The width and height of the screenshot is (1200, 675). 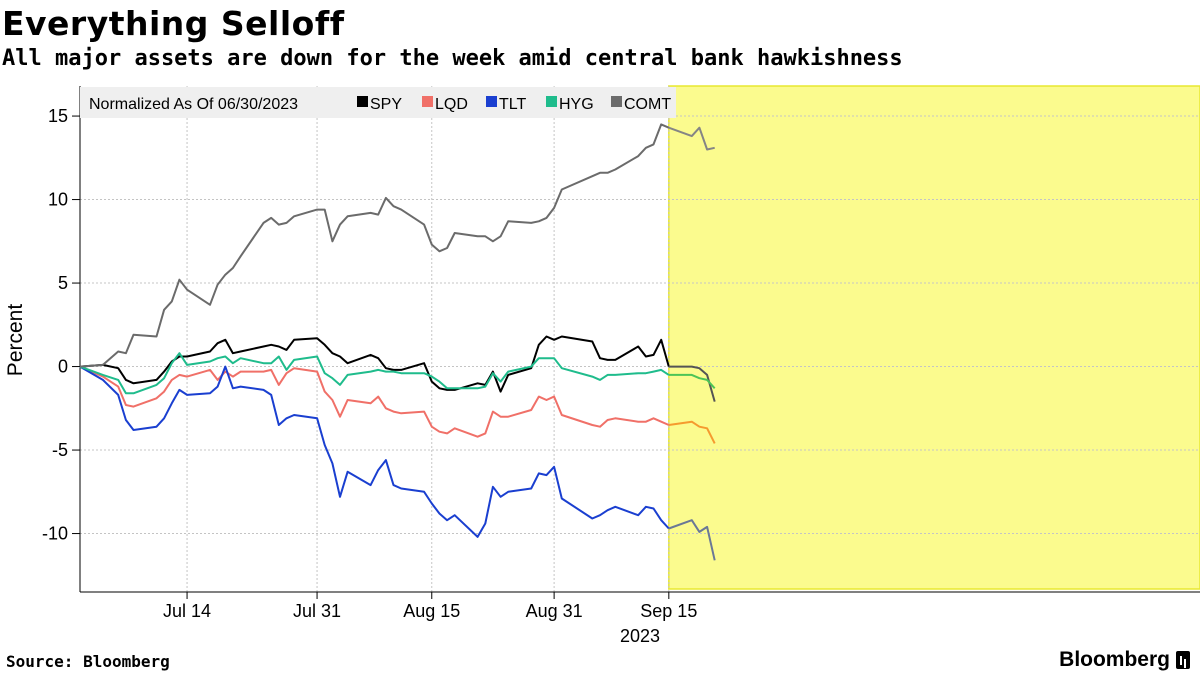 I want to click on series-line-tlt, so click(x=374, y=451).